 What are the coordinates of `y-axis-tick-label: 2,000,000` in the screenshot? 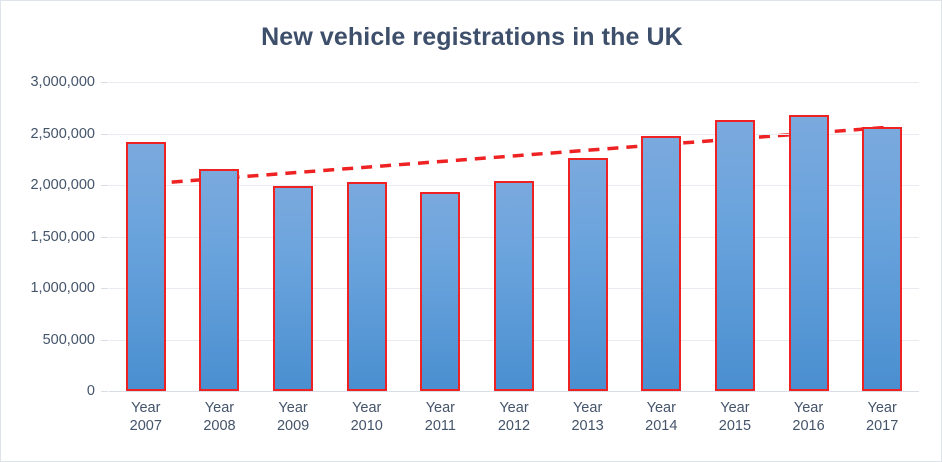 It's located at (62, 185).